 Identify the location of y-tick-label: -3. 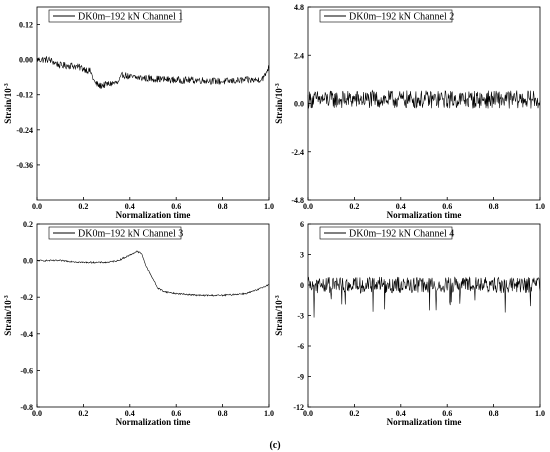
(300, 316).